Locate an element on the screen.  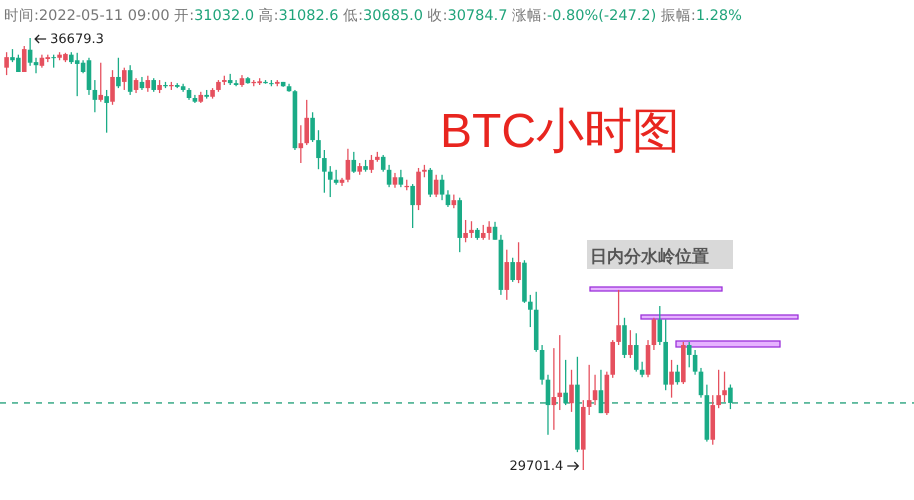
annotation: 36679.3 is located at coordinates (77, 39).